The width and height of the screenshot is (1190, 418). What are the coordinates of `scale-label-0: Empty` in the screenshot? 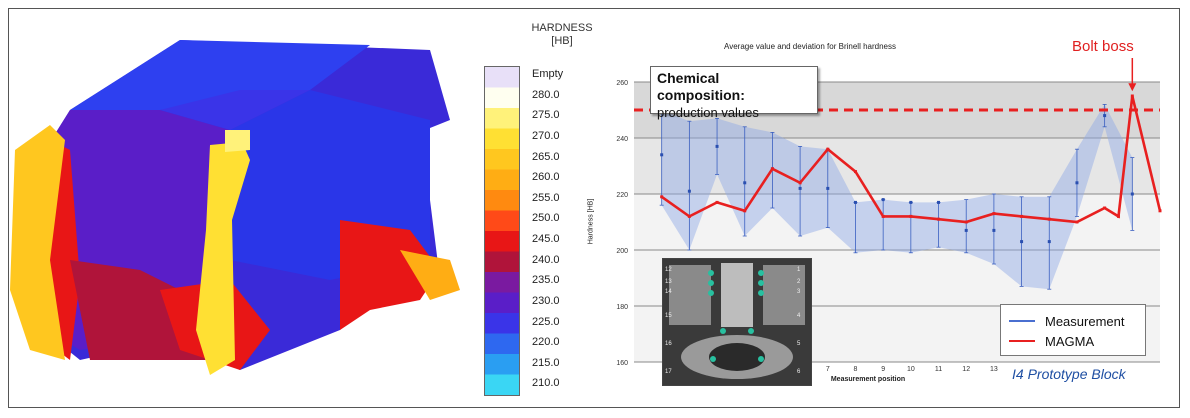 It's located at (548, 74).